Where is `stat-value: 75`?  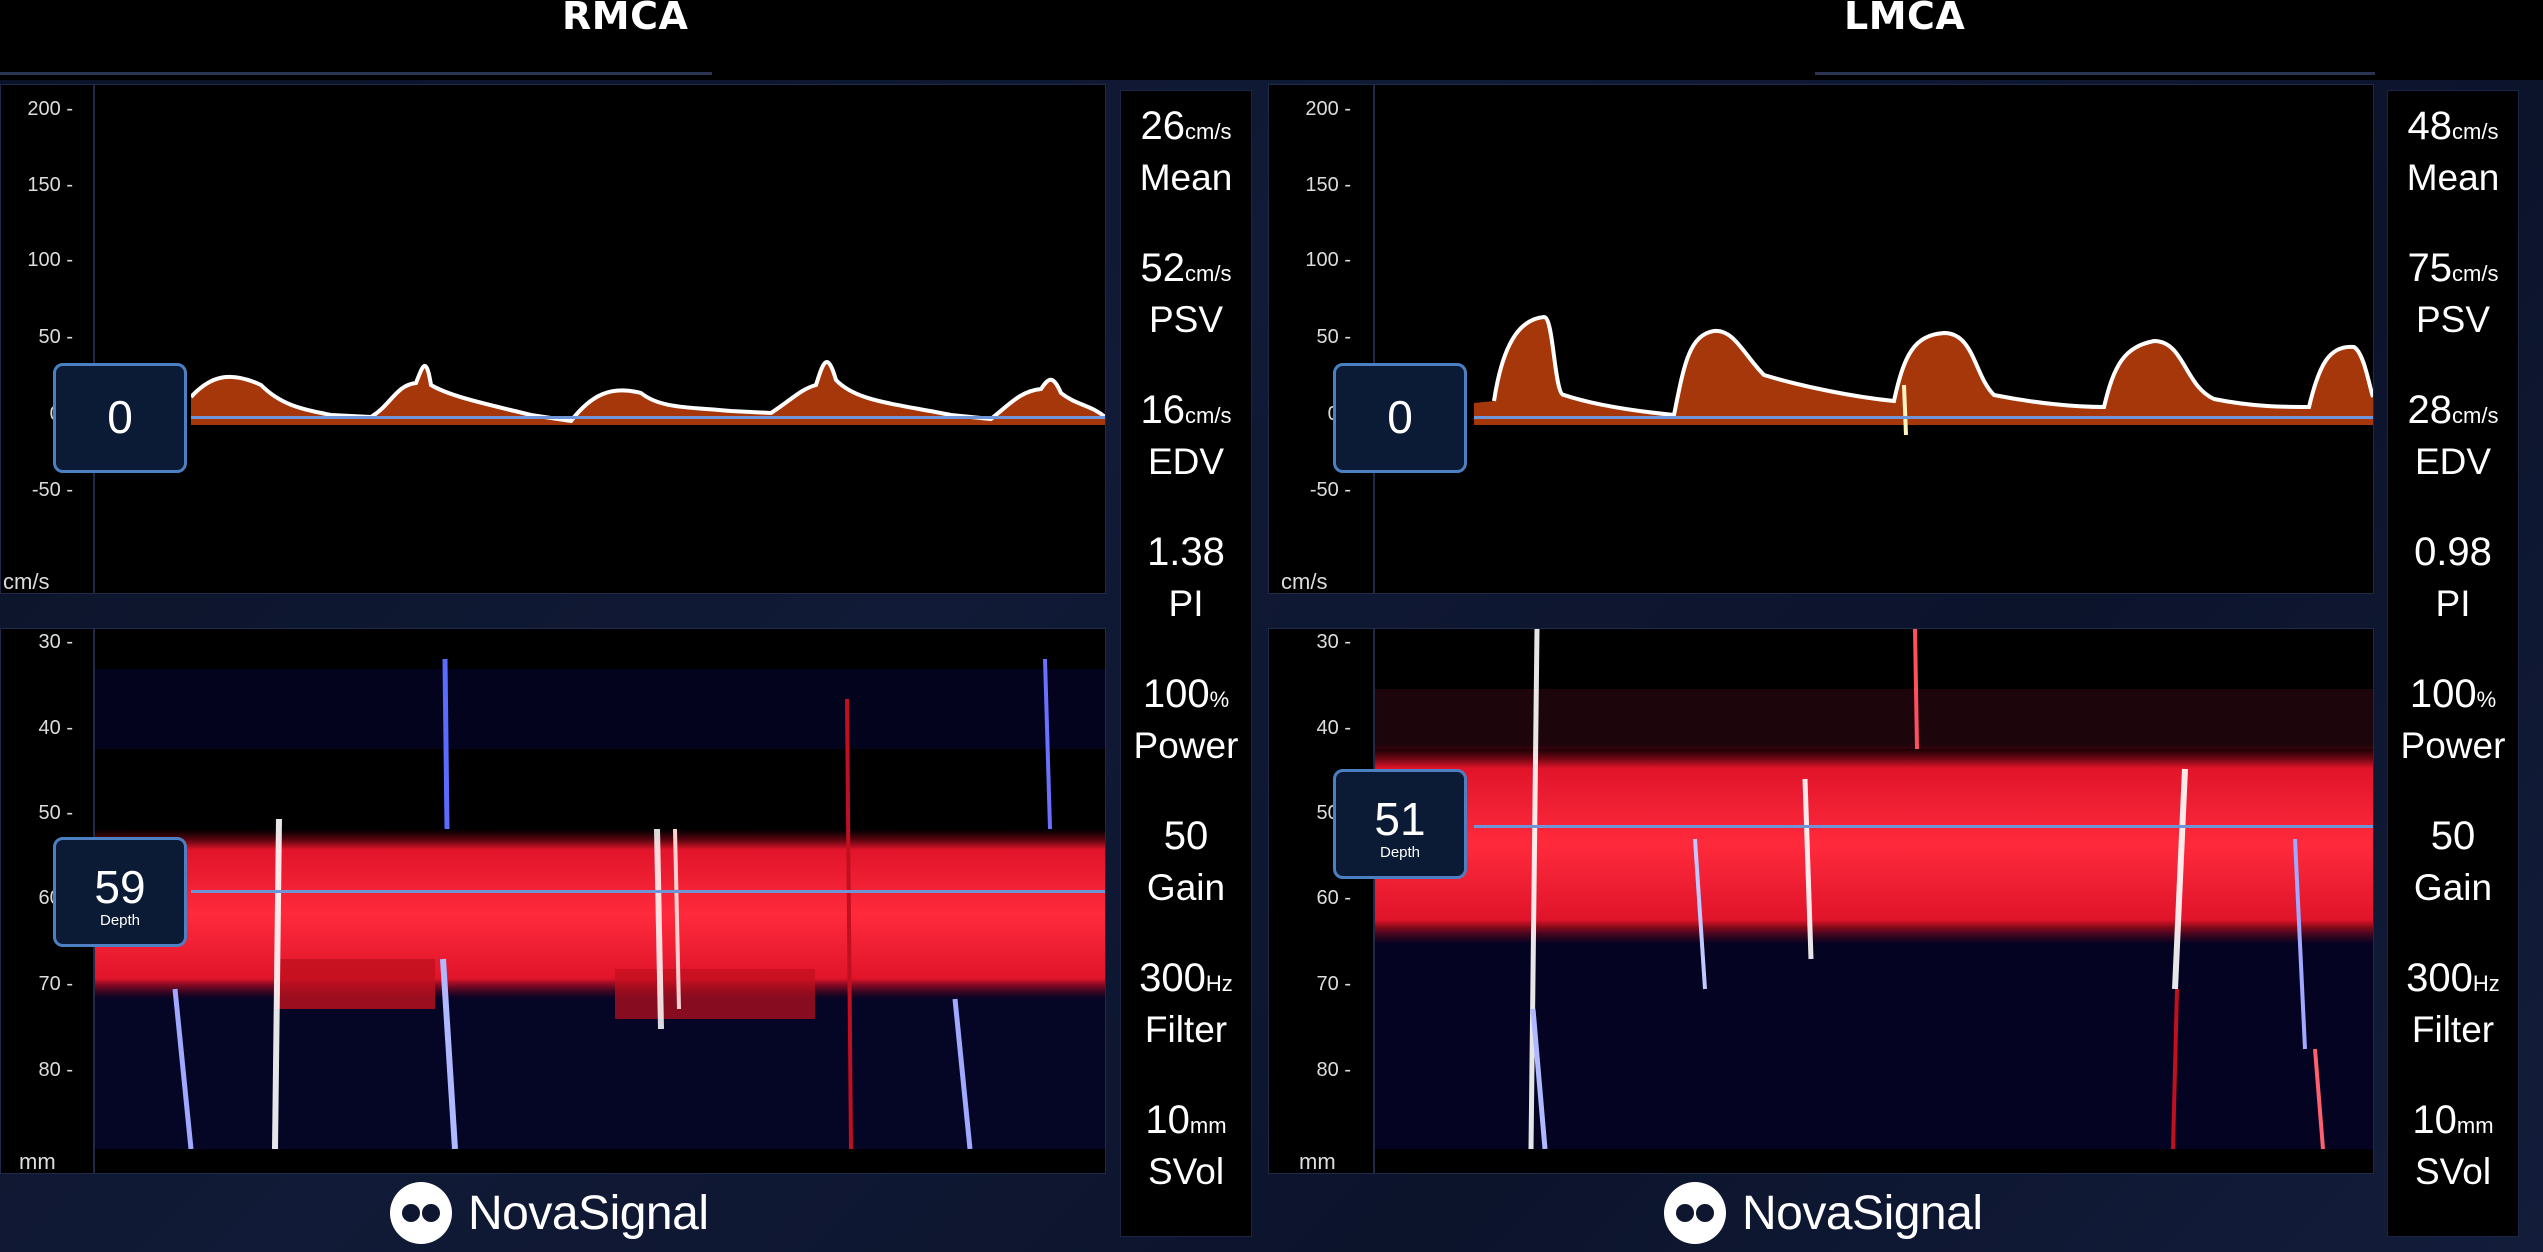 stat-value: 75 is located at coordinates (2430, 268).